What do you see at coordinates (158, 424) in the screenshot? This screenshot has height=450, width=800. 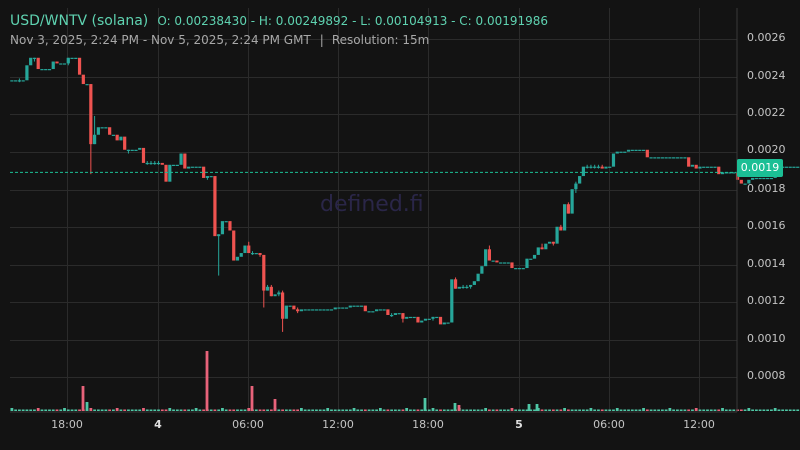 I see `x-tick-label: 4` at bounding box center [158, 424].